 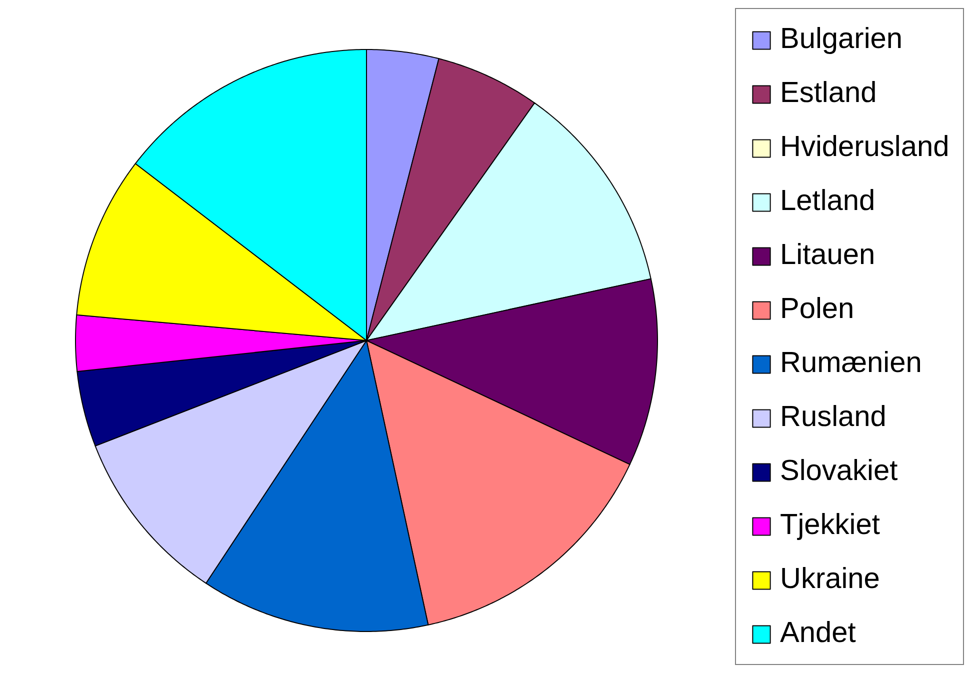 What do you see at coordinates (841, 39) in the screenshot?
I see `legend-label: Bulgarien` at bounding box center [841, 39].